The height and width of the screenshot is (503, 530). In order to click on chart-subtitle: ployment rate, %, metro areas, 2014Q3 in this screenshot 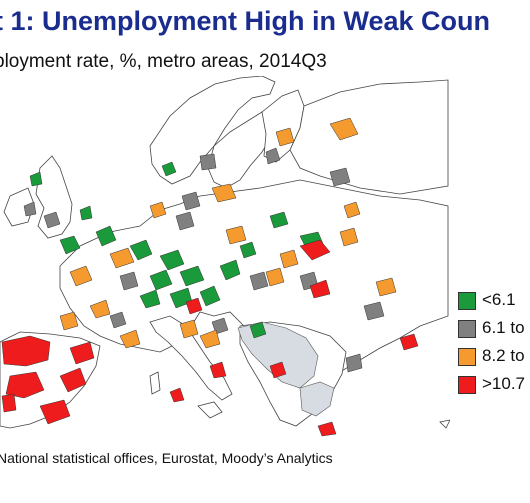, I will do `click(163, 61)`.